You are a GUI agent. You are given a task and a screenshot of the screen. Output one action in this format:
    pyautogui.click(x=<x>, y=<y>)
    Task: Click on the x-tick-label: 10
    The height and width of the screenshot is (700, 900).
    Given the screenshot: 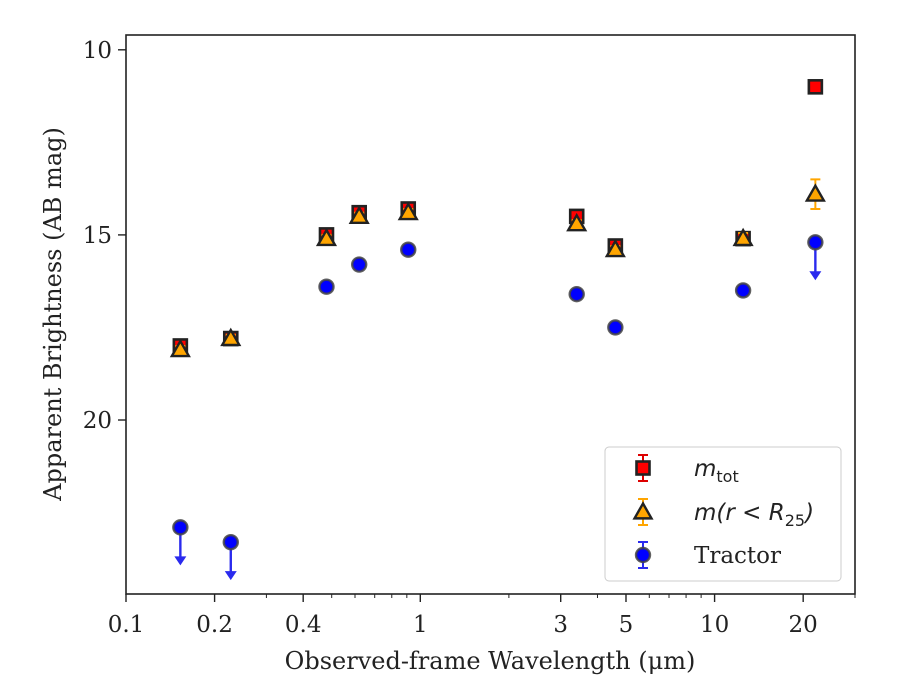 What is the action you would take?
    pyautogui.click(x=714, y=625)
    